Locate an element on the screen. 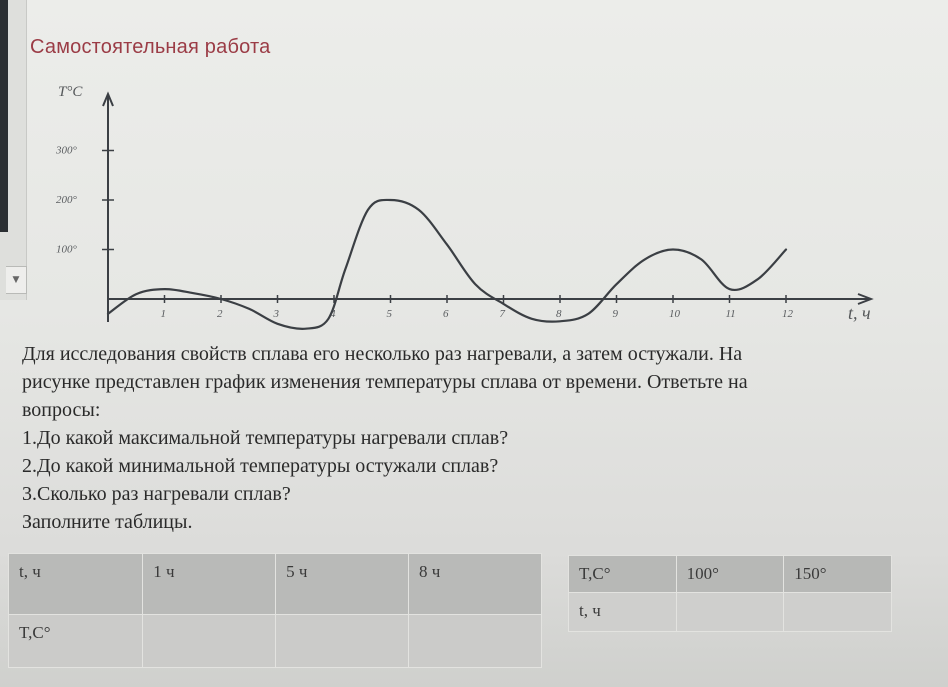 The height and width of the screenshot is (687, 948). table-row: T,C° 100° 150° is located at coordinates (730, 574).